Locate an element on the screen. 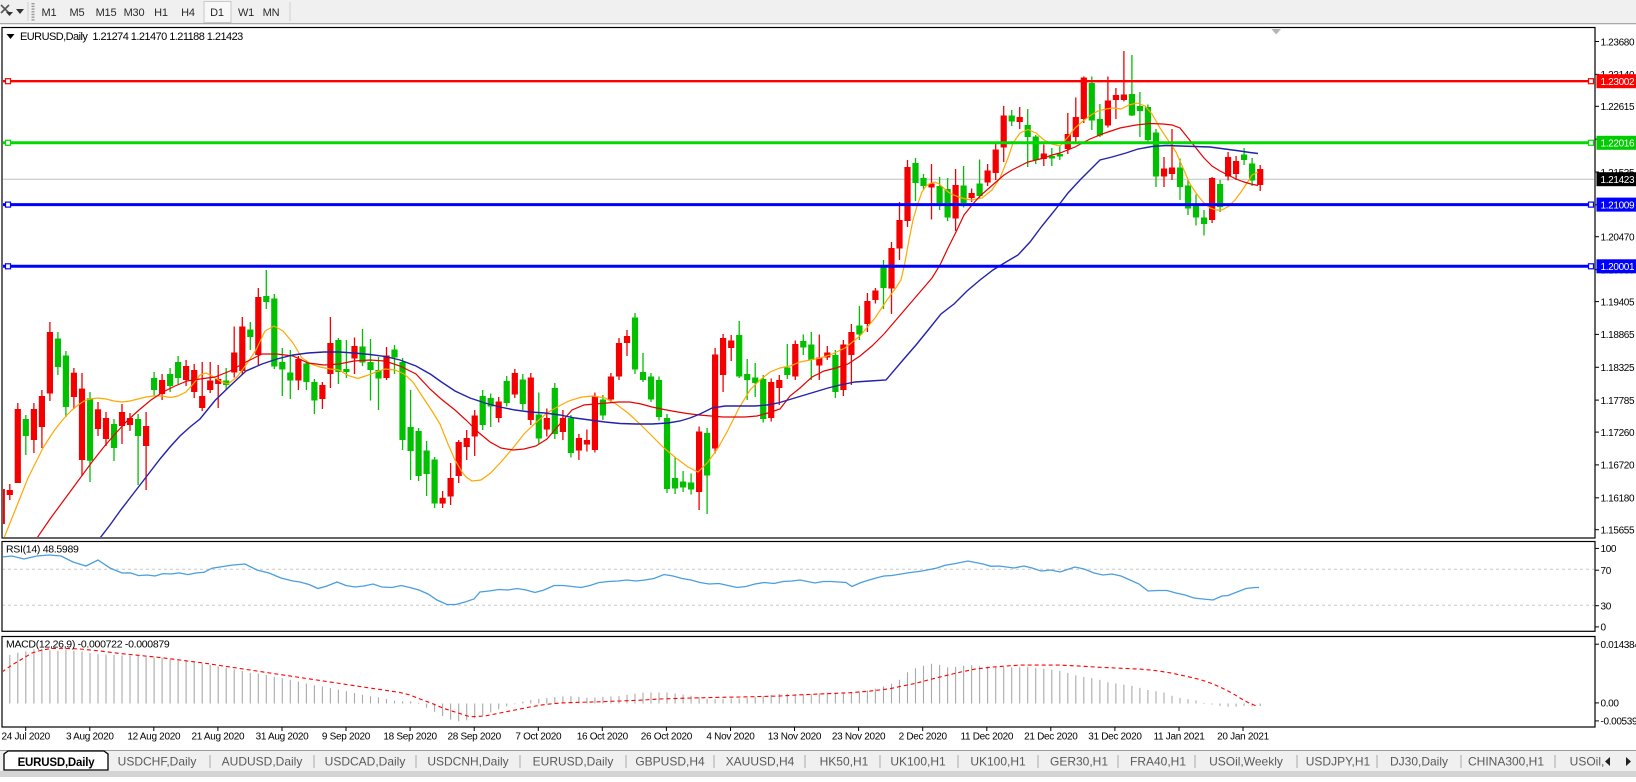 This screenshot has width=1636, height=782. svg-text: 1.16180 is located at coordinates (1618, 499).